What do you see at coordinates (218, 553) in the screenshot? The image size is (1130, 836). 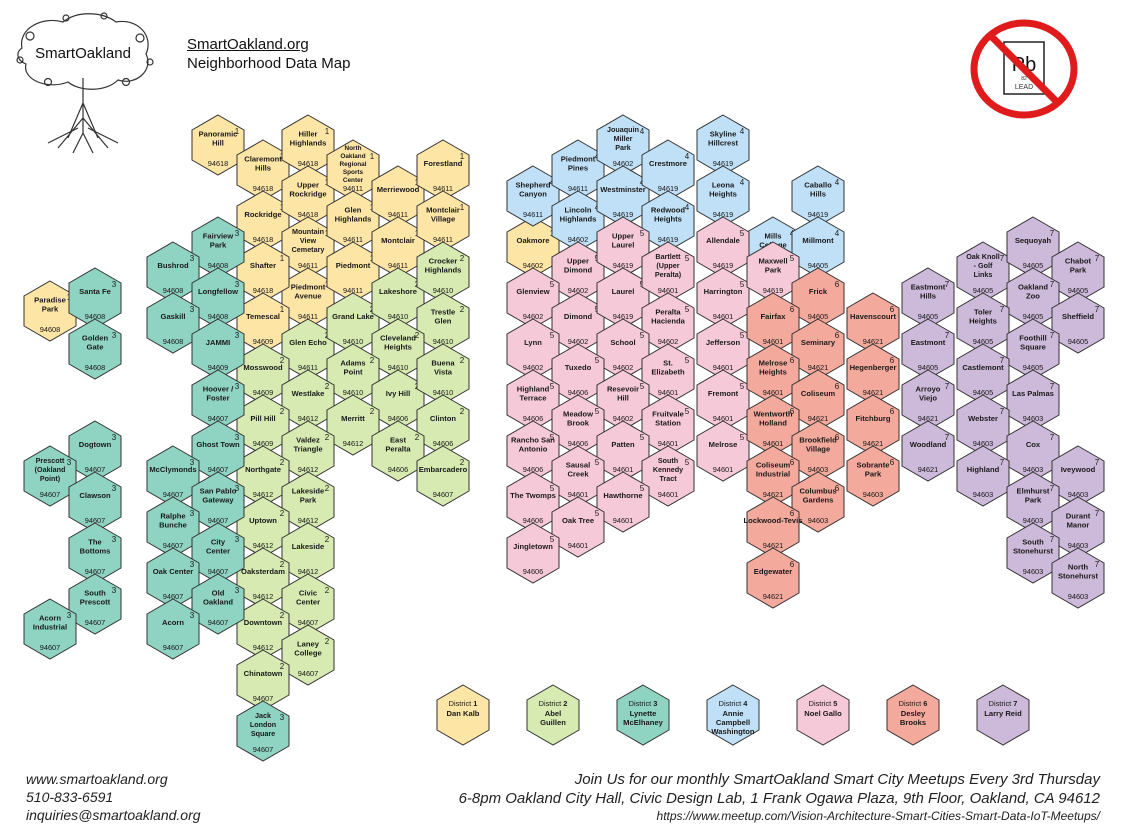 I see `hex-city-center: 3 City Center 94607` at bounding box center [218, 553].